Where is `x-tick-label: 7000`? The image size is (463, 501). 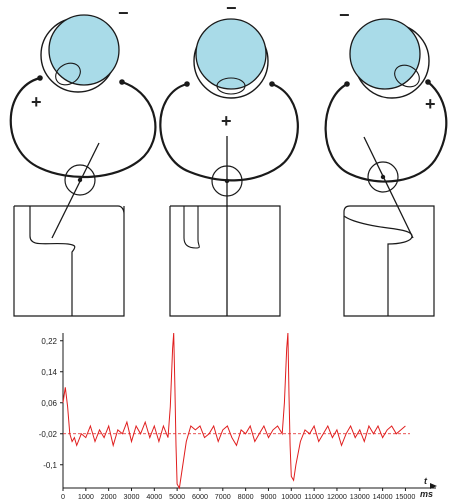 x-tick-label: 7000 is located at coordinates (223, 496).